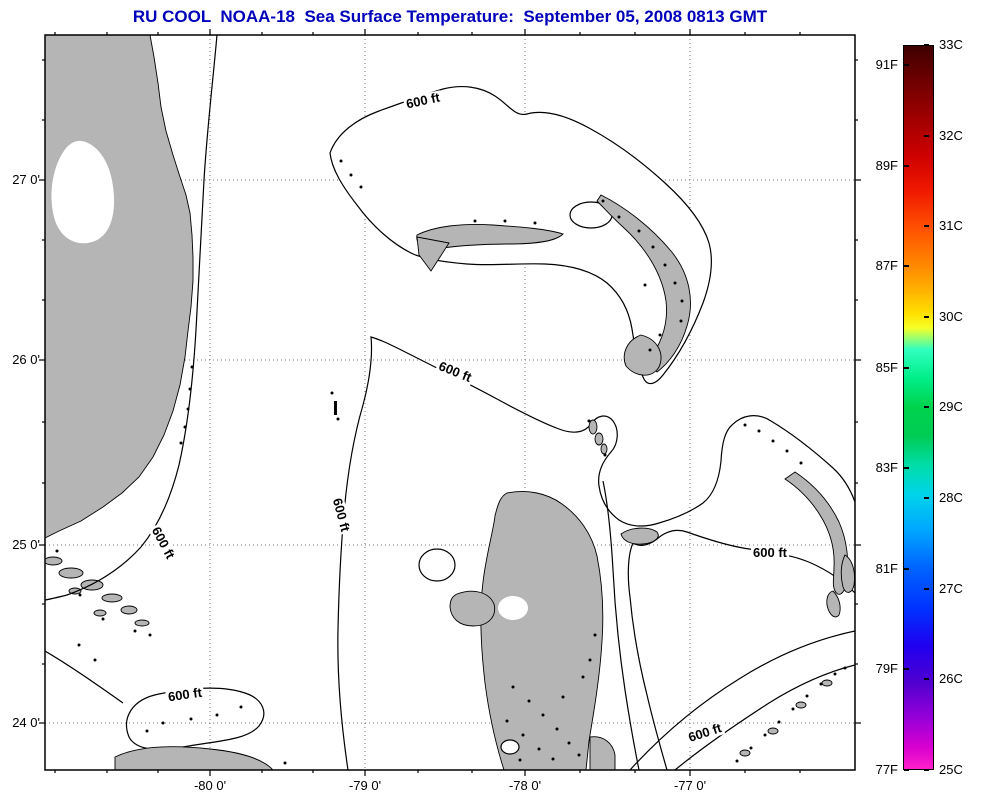 Image resolution: width=1000 pixels, height=809 pixels. I want to click on y-axis-label: 26 0', so click(26, 359).